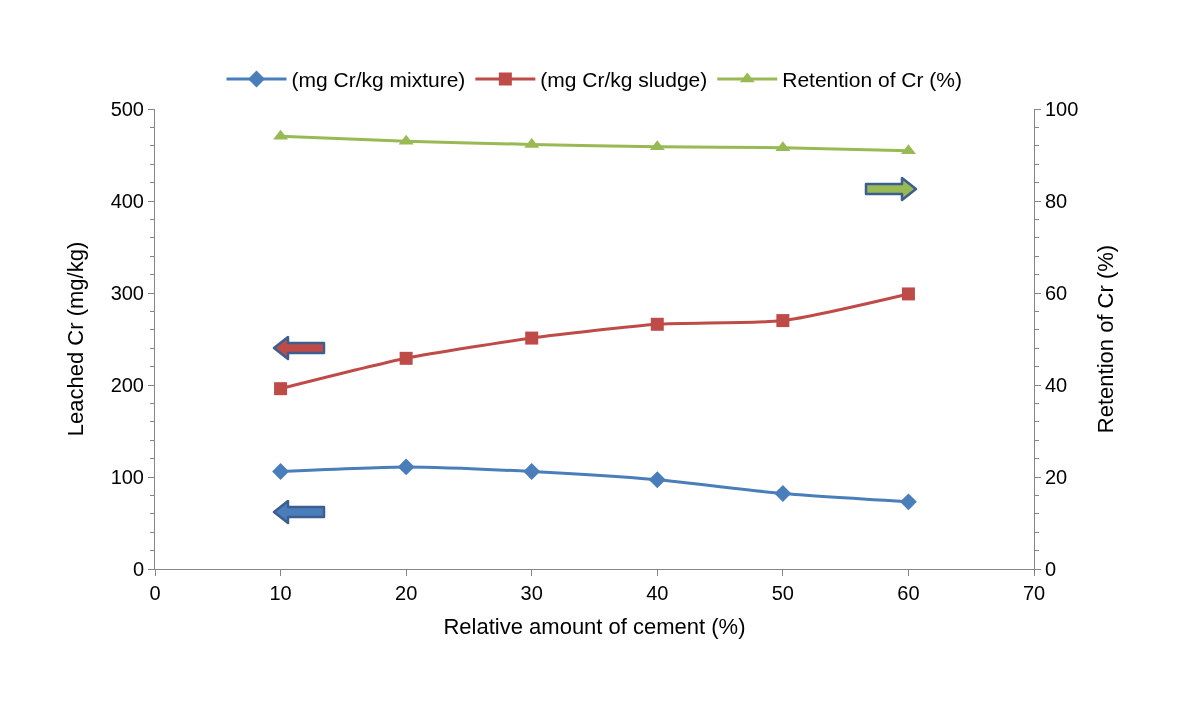  Describe the element at coordinates (280, 593) in the screenshot. I see `x-tick-label: 10` at that location.